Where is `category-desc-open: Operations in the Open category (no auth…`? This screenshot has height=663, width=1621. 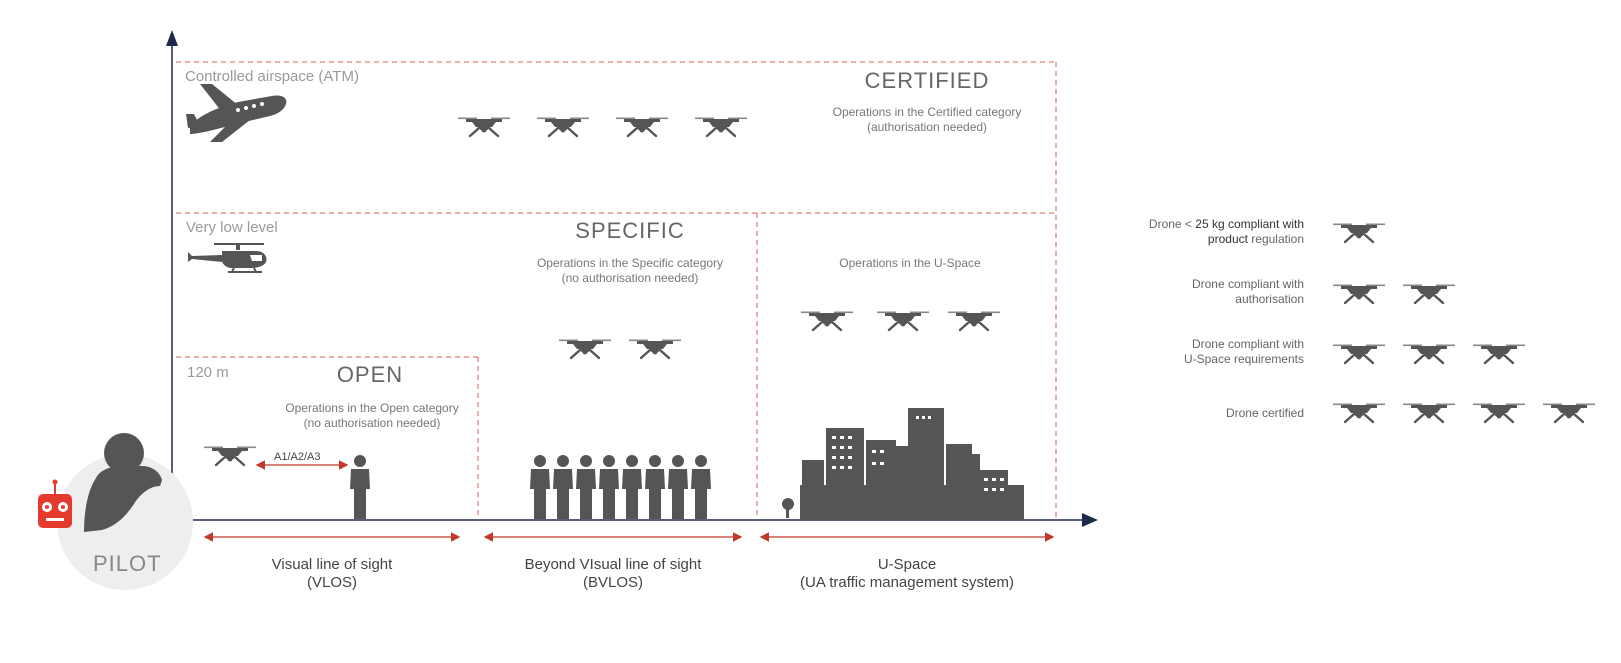
category-desc-open: Operations in the Open category (no auth… is located at coordinates (372, 416).